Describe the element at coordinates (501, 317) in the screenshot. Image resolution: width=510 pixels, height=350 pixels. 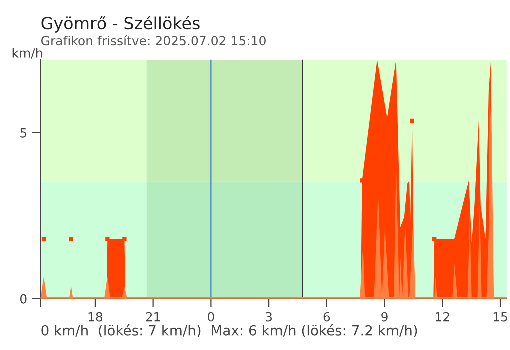
I see `x-tick-label: 15` at that location.